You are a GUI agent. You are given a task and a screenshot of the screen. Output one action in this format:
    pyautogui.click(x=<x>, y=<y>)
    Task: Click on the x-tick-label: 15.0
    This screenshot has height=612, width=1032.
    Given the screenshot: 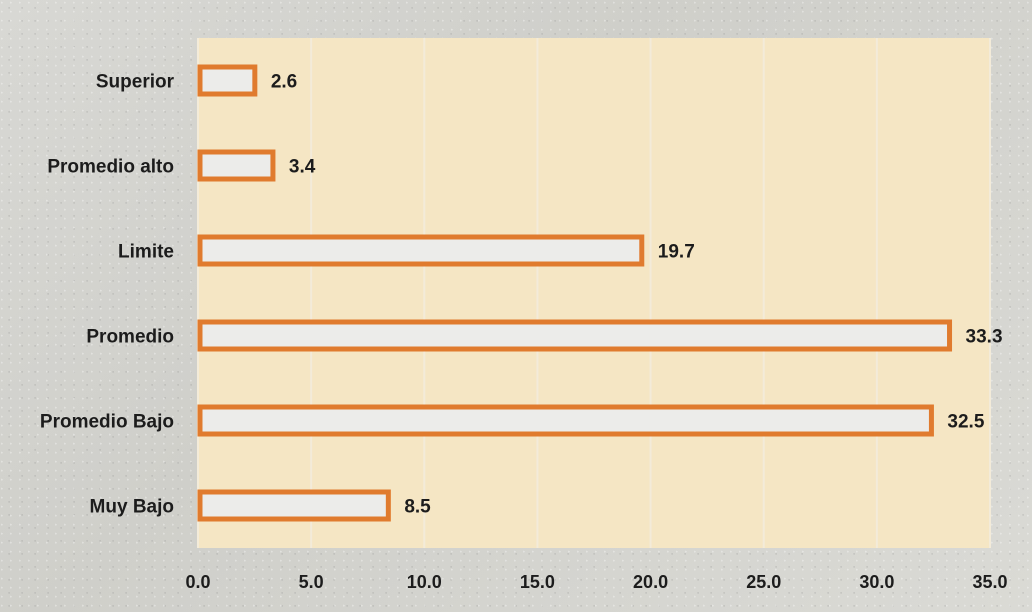 What is the action you would take?
    pyautogui.click(x=537, y=582)
    